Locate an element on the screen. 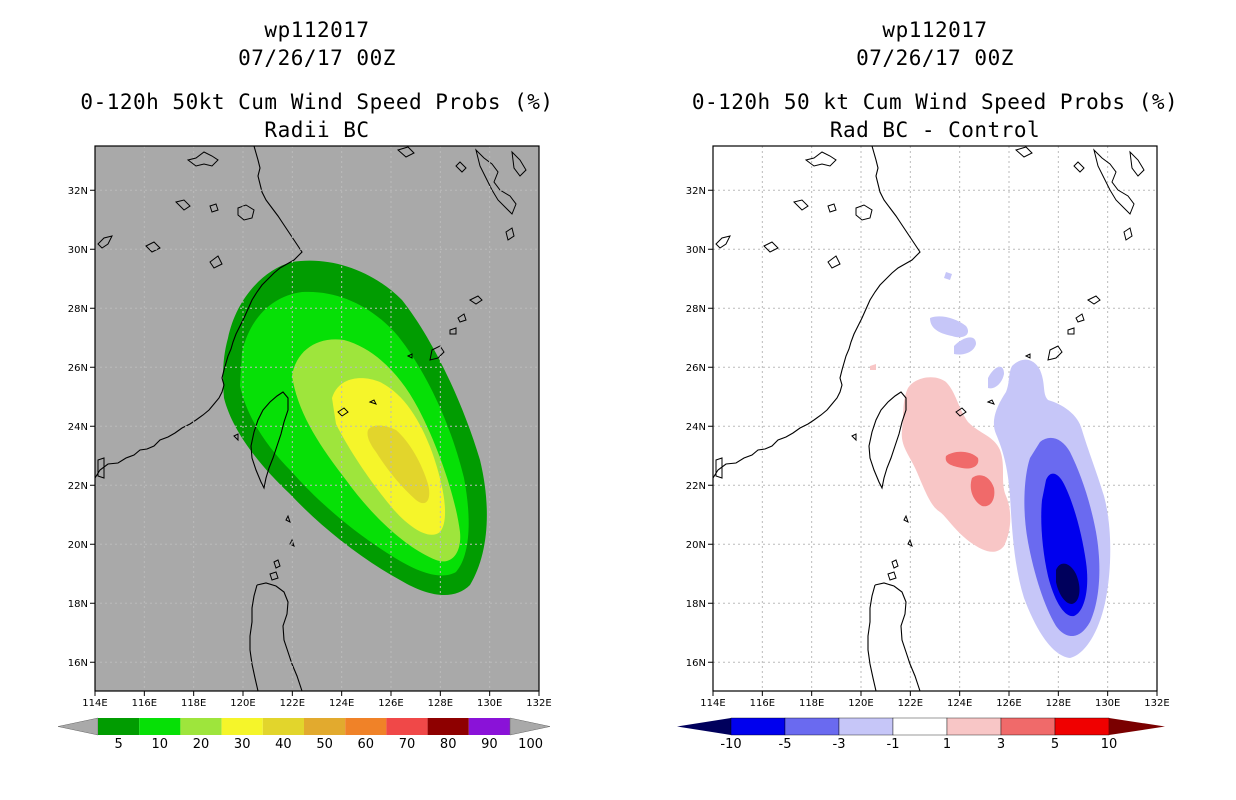  colorbar-label: -10 is located at coordinates (730, 744).